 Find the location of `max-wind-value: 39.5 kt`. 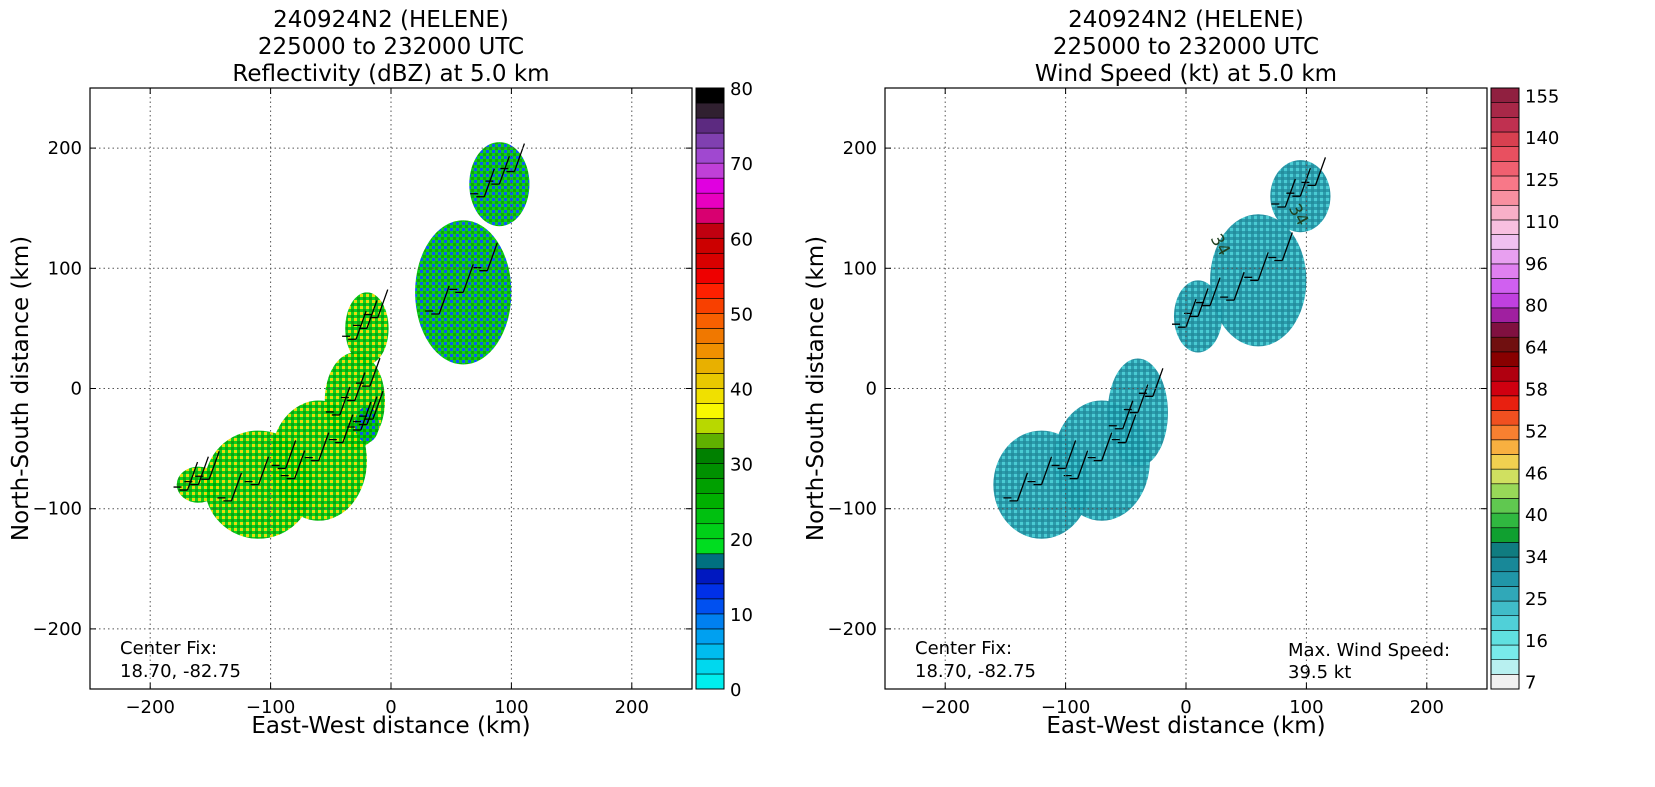

max-wind-value: 39.5 kt is located at coordinates (1319, 672).